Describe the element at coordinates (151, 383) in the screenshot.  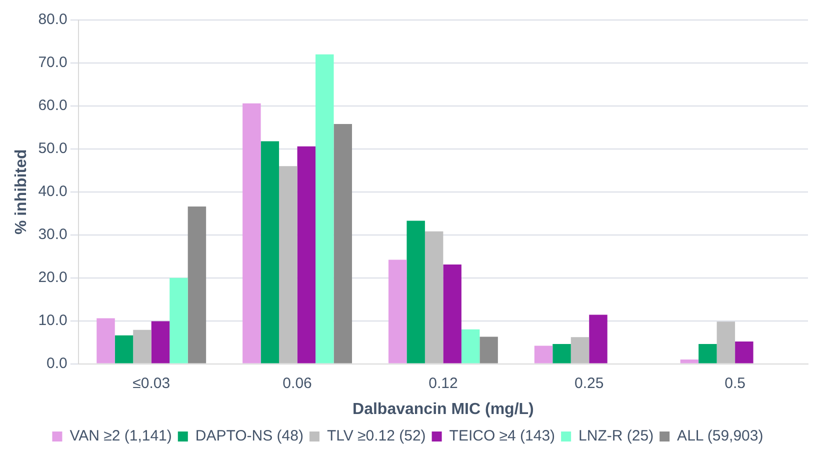
I see `x-tick-label: ≤0.03` at that location.